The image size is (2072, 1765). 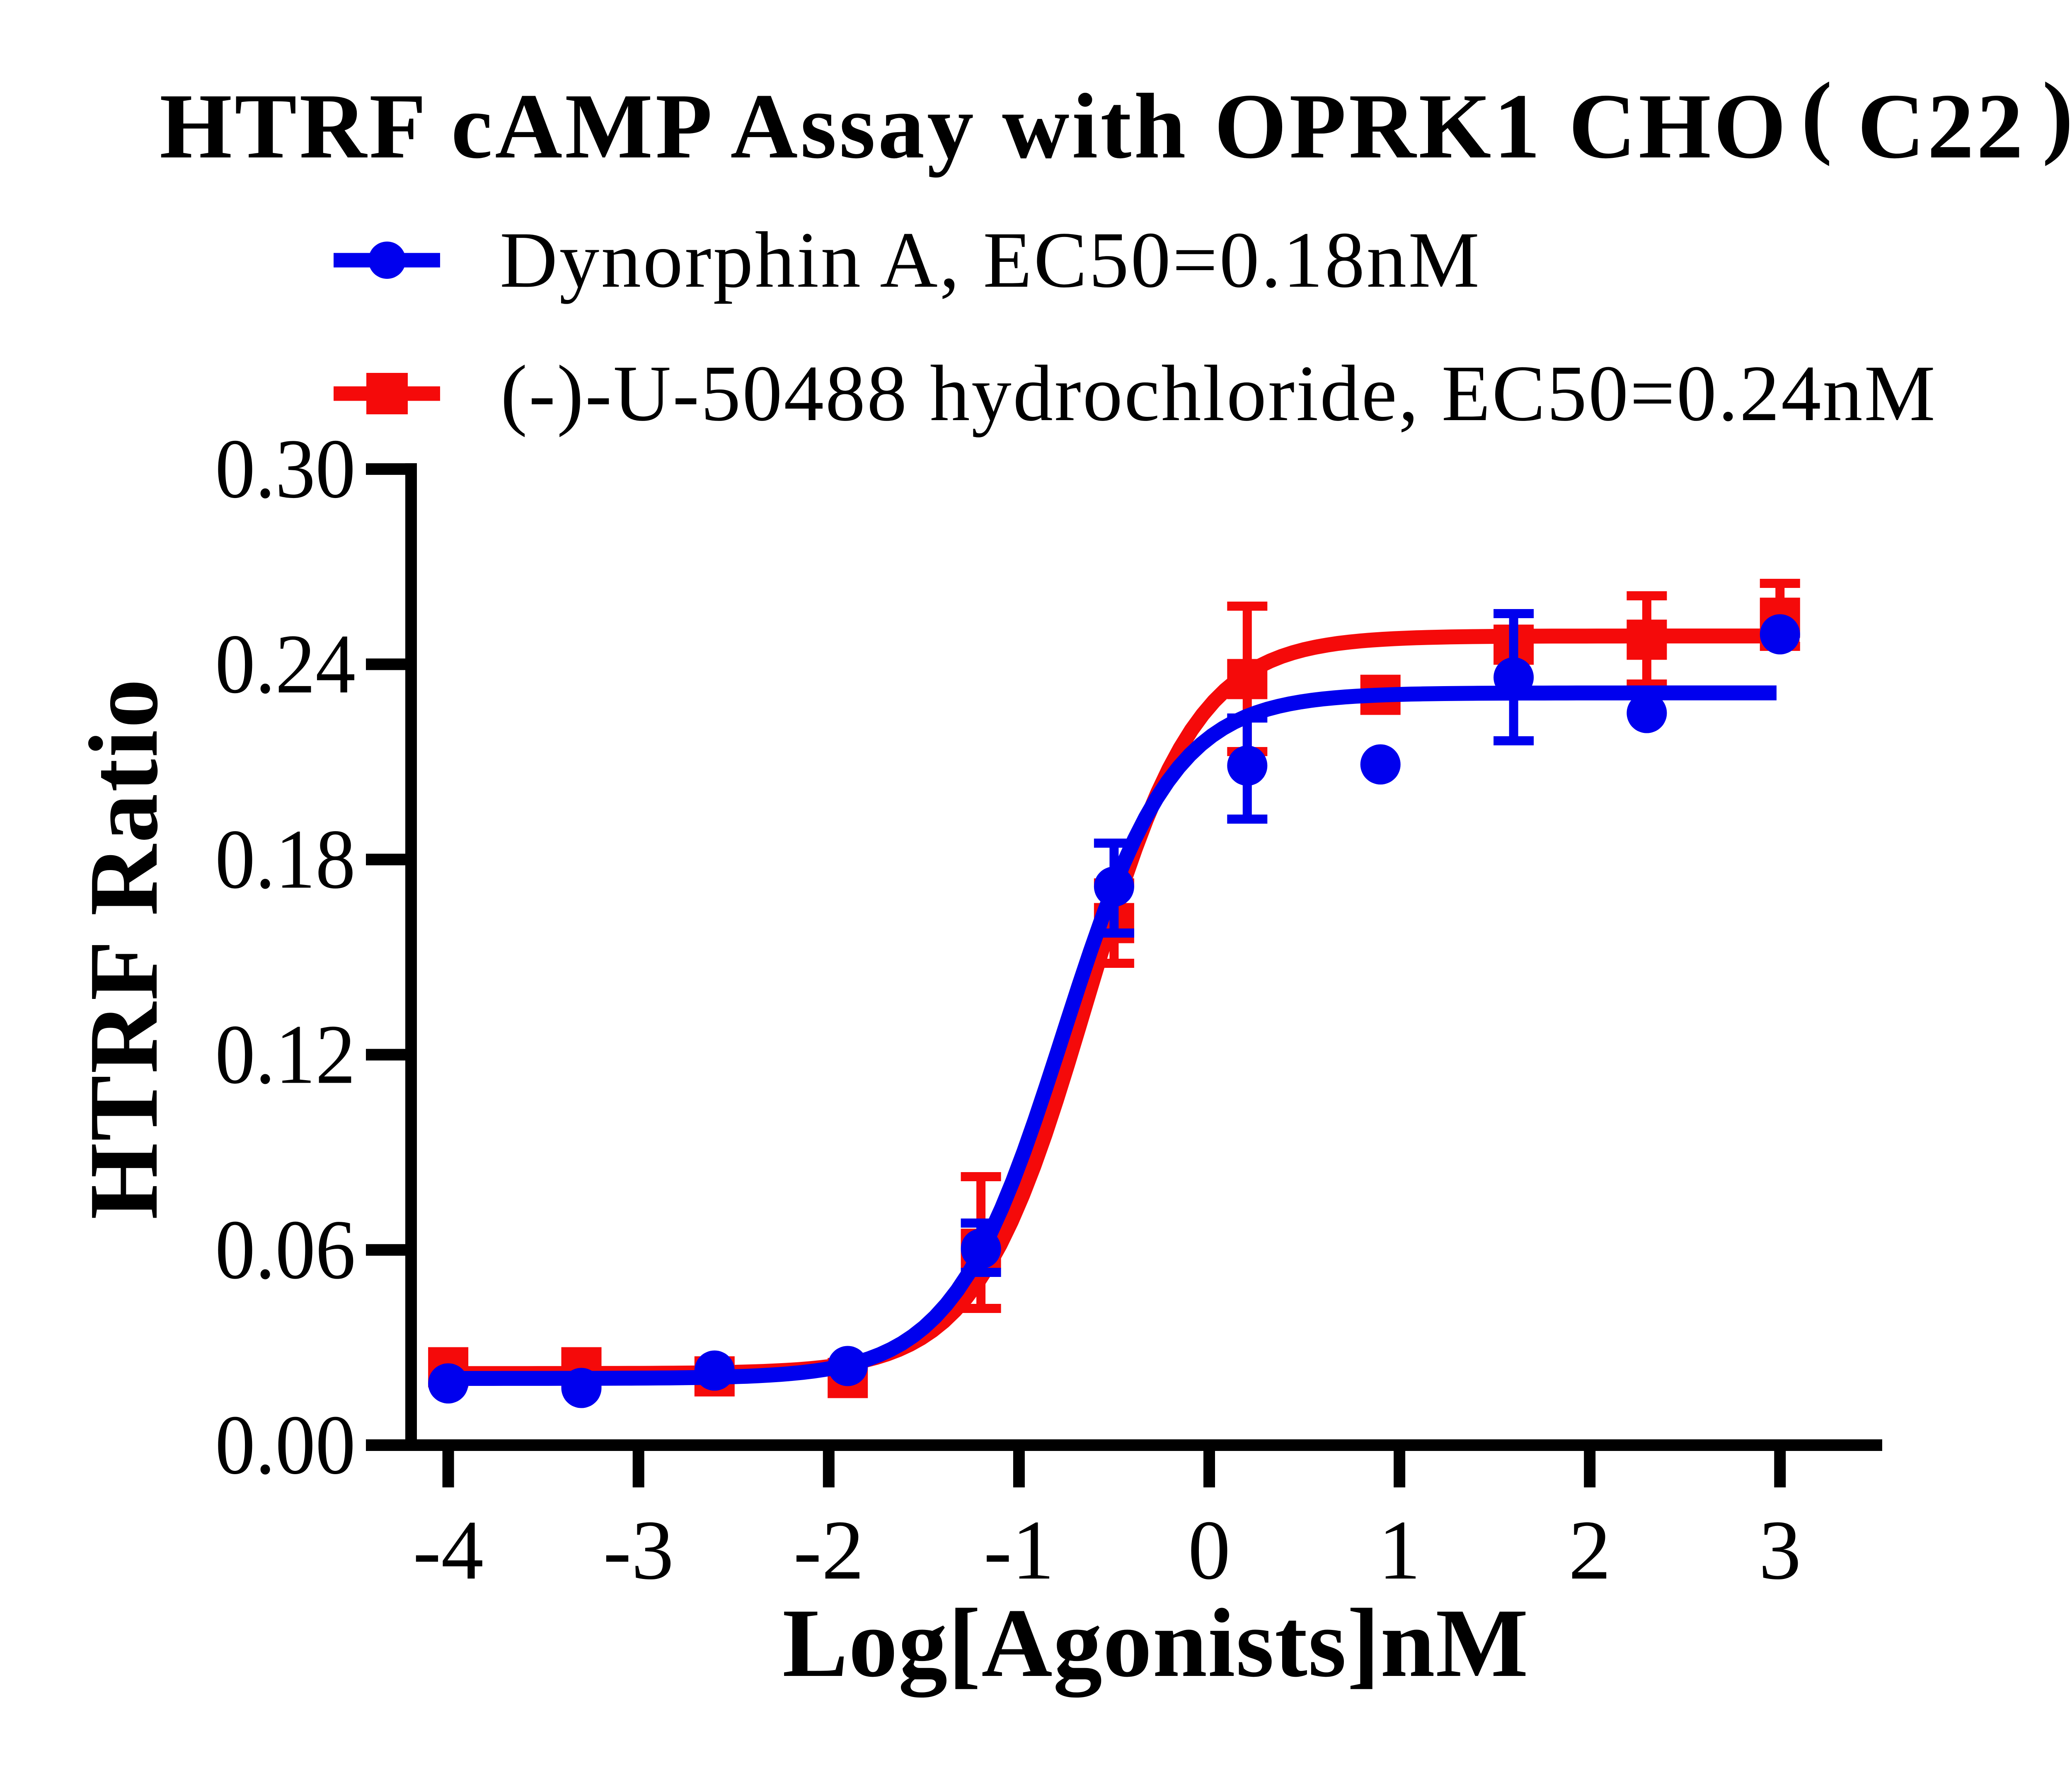 I want to click on svg-text: 0.30, so click(x=285, y=469).